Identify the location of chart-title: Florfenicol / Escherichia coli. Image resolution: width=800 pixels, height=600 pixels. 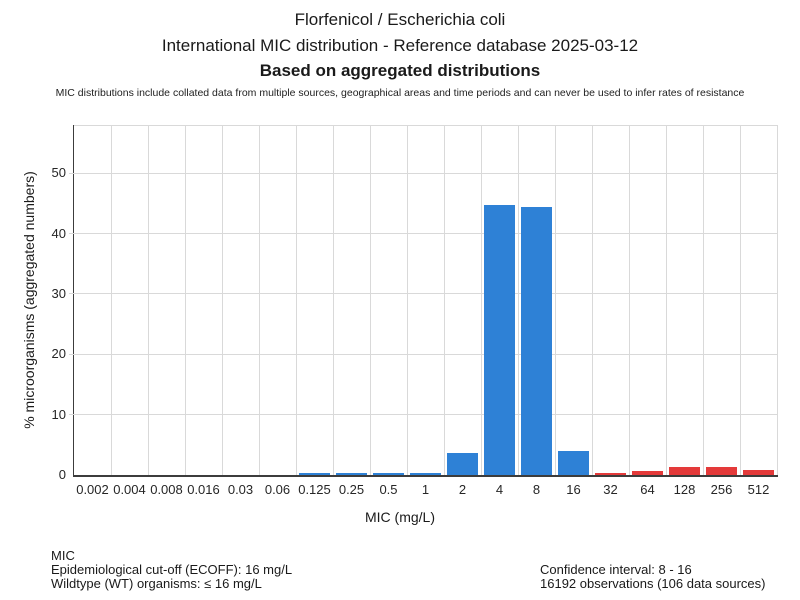
(400, 19).